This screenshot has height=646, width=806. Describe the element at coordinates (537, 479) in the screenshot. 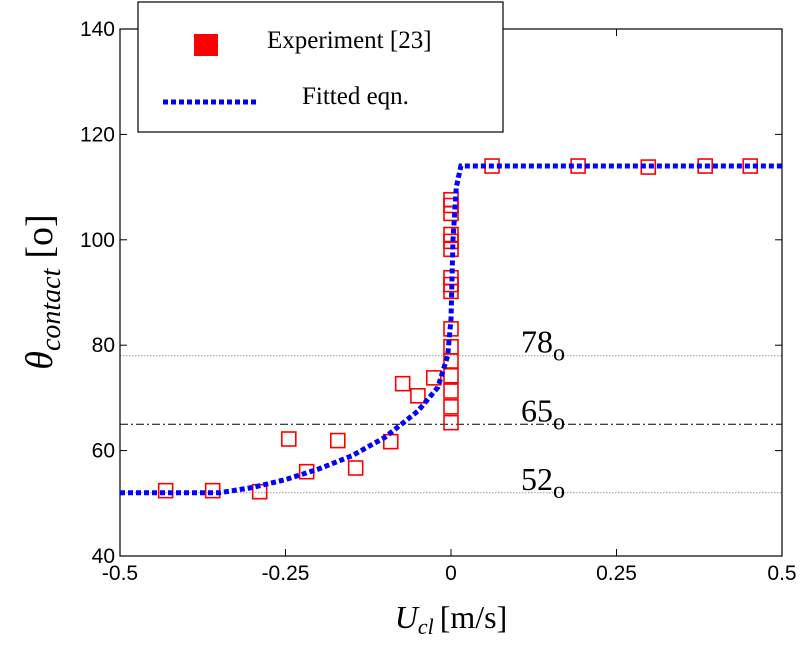

I see `reference-value: 52` at that location.